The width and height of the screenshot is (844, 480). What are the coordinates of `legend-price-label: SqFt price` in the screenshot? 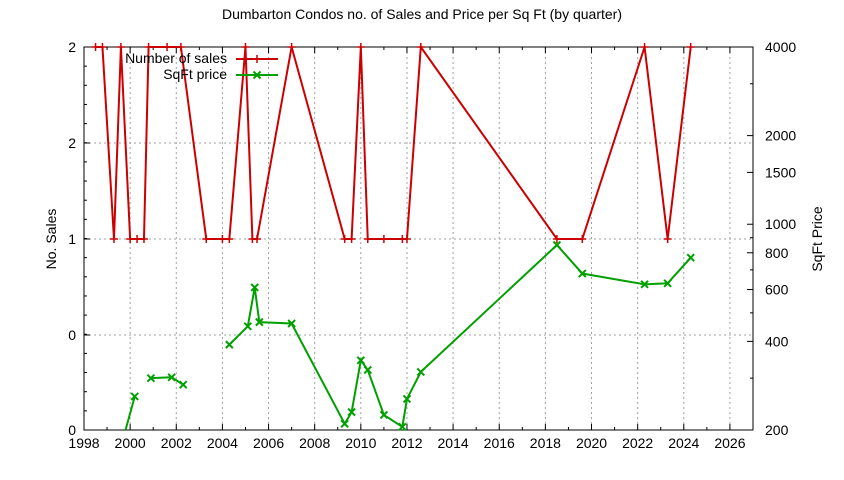 It's located at (195, 74).